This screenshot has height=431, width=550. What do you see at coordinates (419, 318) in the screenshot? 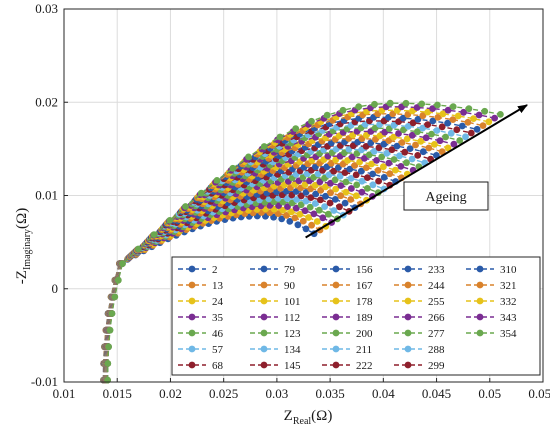
I see `legend-entry-266: 266` at bounding box center [419, 318].